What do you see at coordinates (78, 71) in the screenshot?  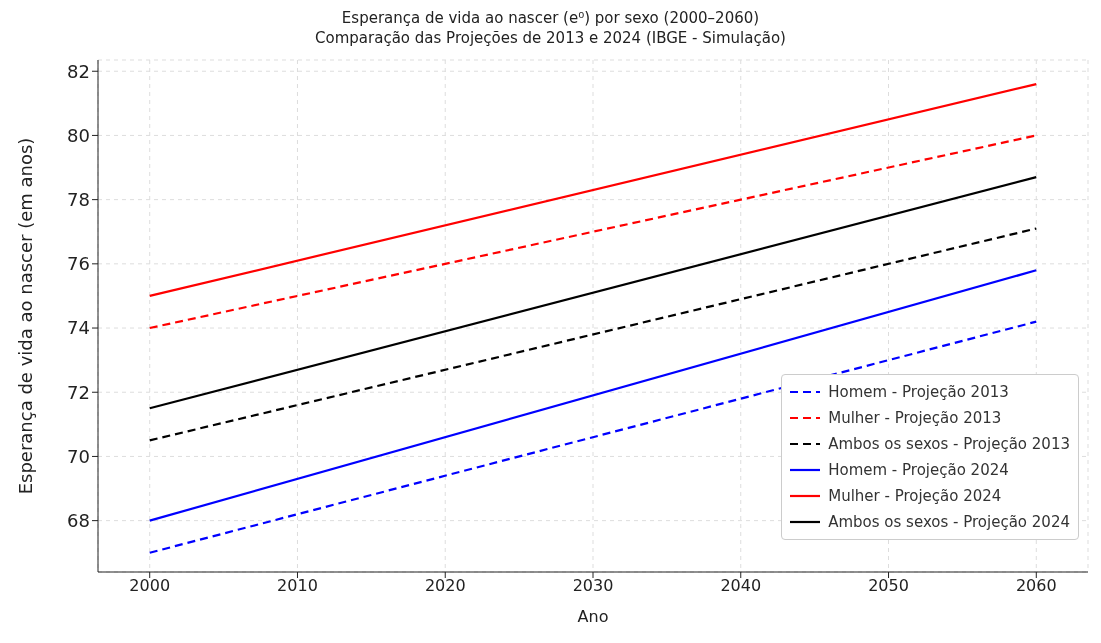 I see `y-tick-label: 82` at bounding box center [78, 71].